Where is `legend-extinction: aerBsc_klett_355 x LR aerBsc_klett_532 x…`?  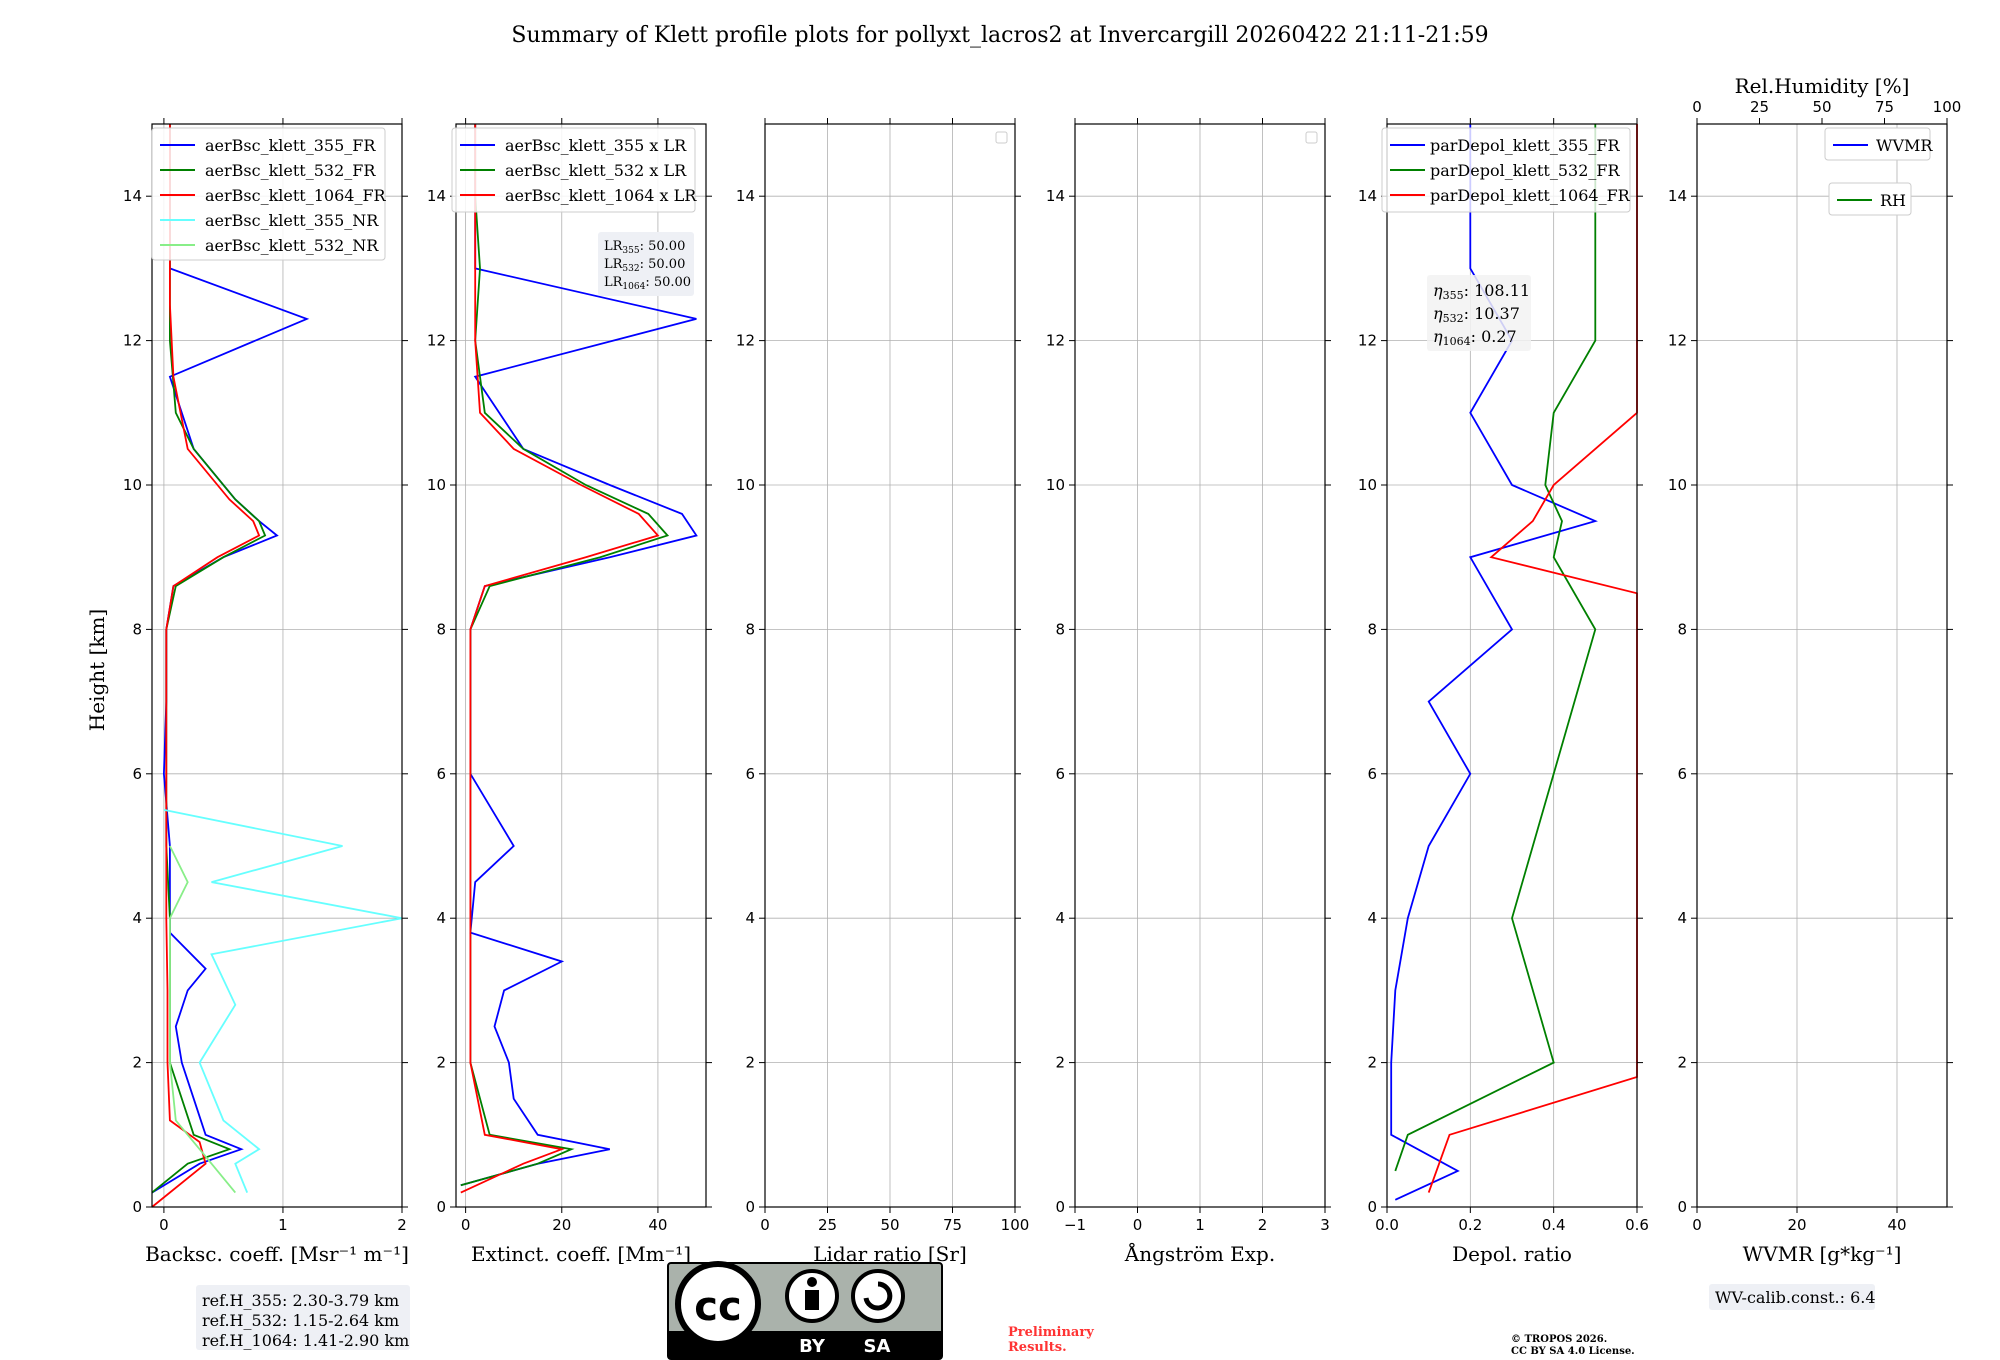 legend-extinction: aerBsc_klett_355 x LR aerBsc_klett_532 x… is located at coordinates (574, 170).